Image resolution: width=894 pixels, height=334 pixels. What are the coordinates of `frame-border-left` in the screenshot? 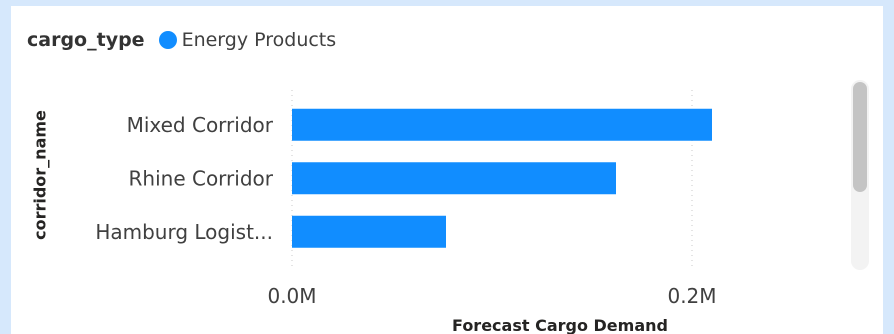 It's located at (5, 167).